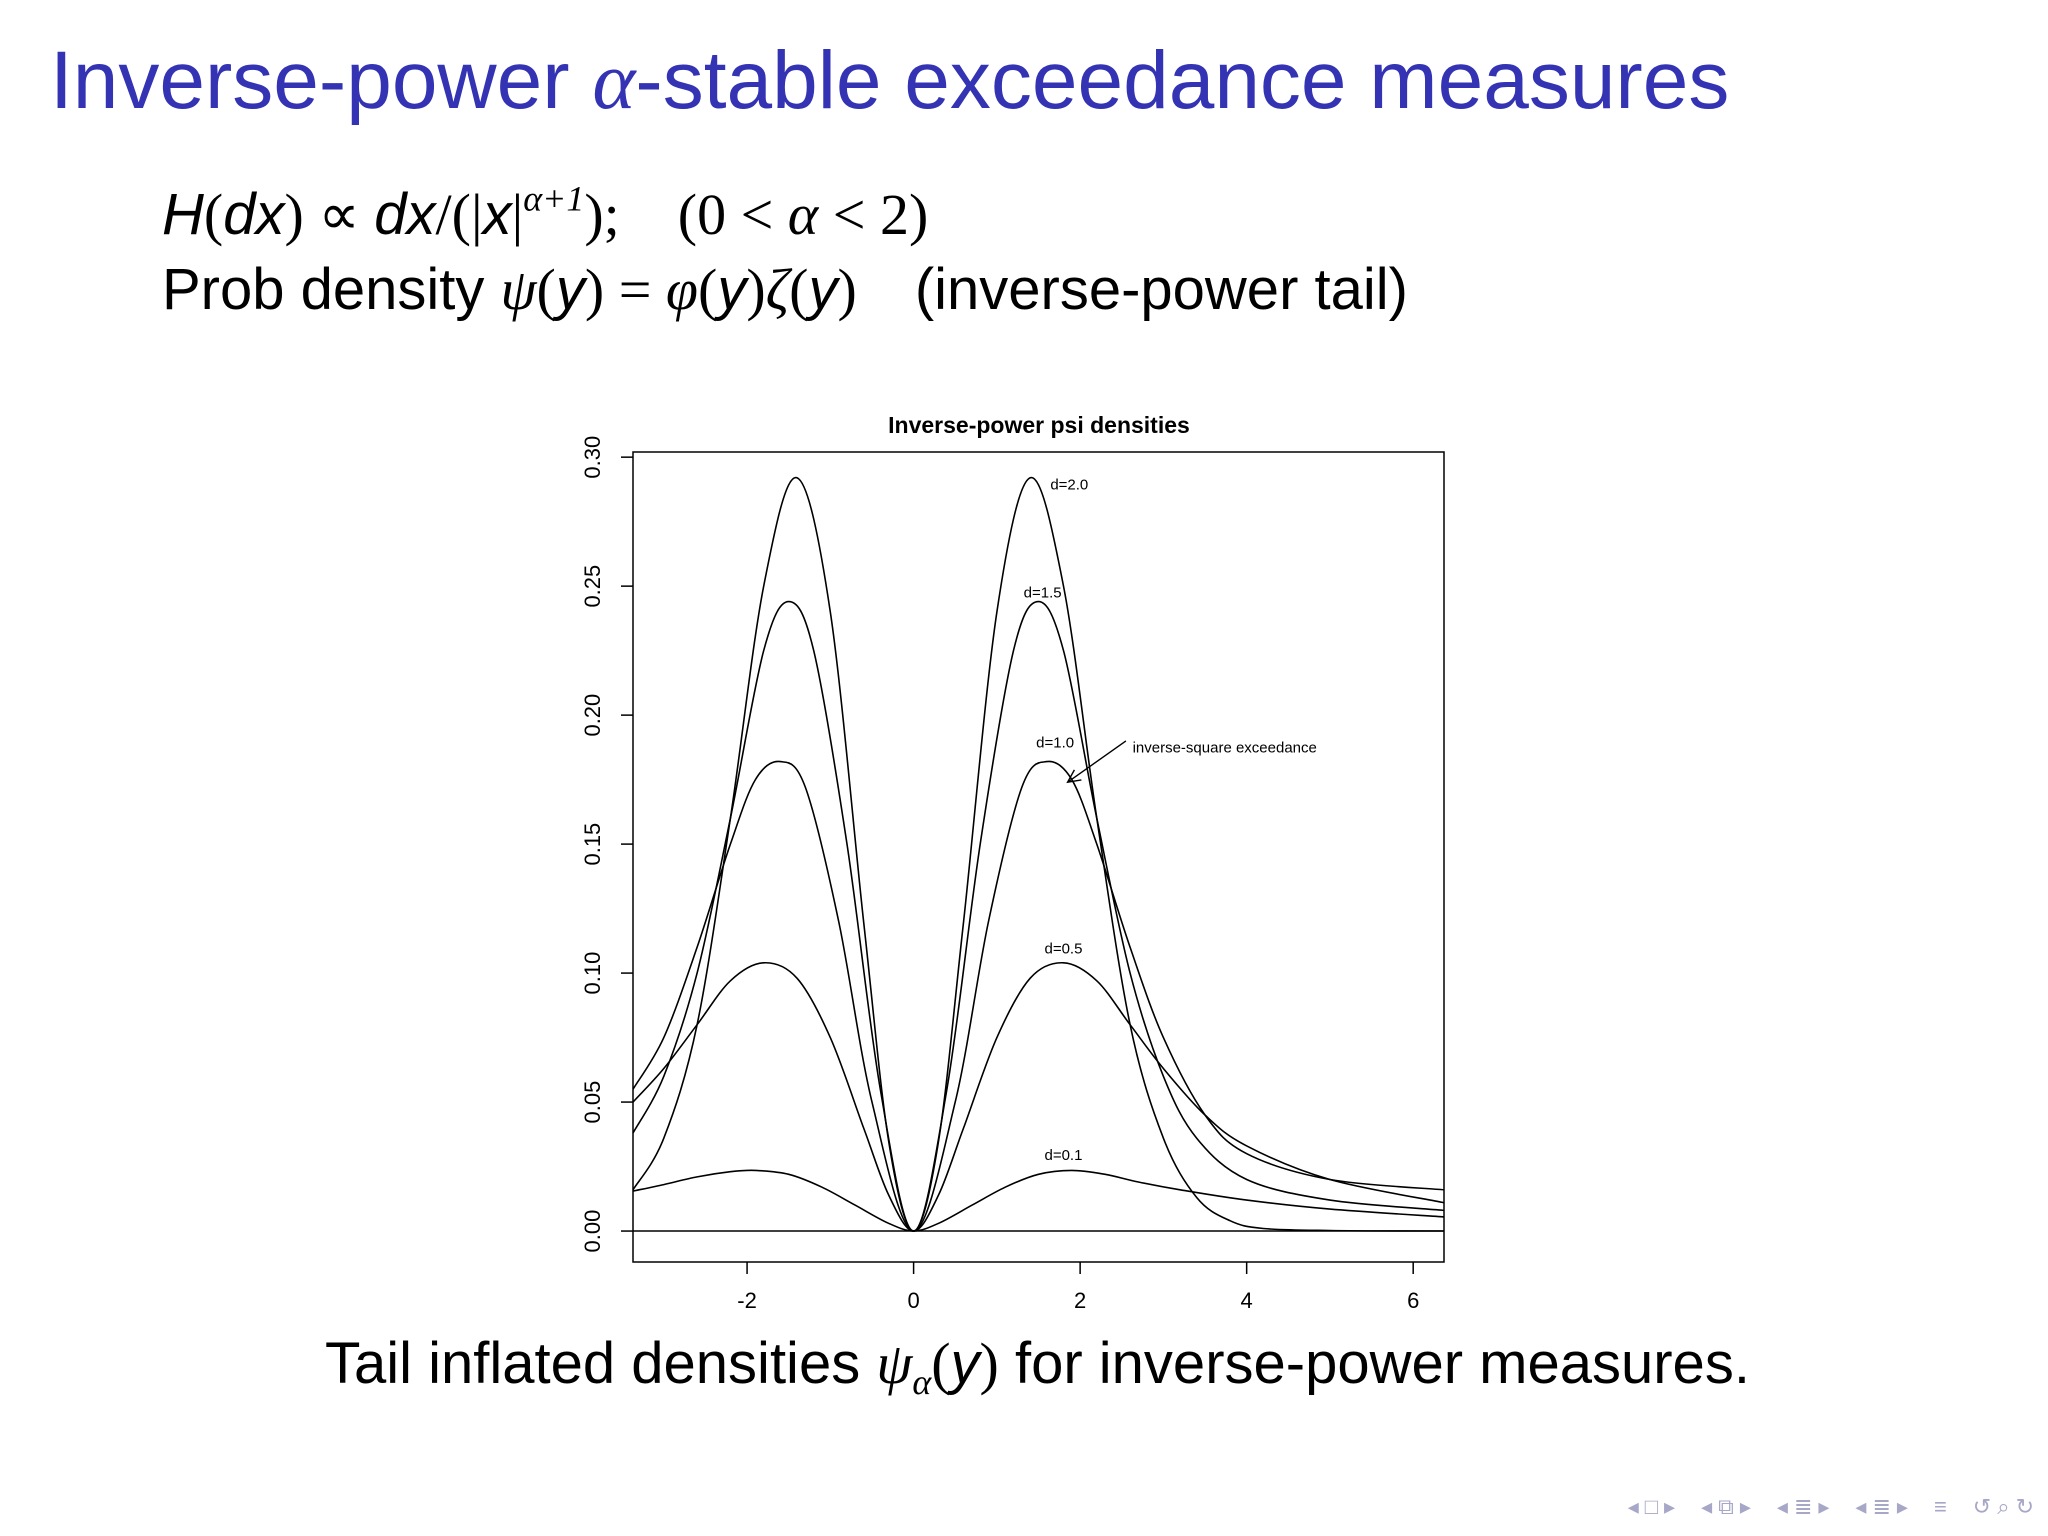  Describe the element at coordinates (1881, 1506) in the screenshot. I see `nav-part-icon: ≣` at that location.